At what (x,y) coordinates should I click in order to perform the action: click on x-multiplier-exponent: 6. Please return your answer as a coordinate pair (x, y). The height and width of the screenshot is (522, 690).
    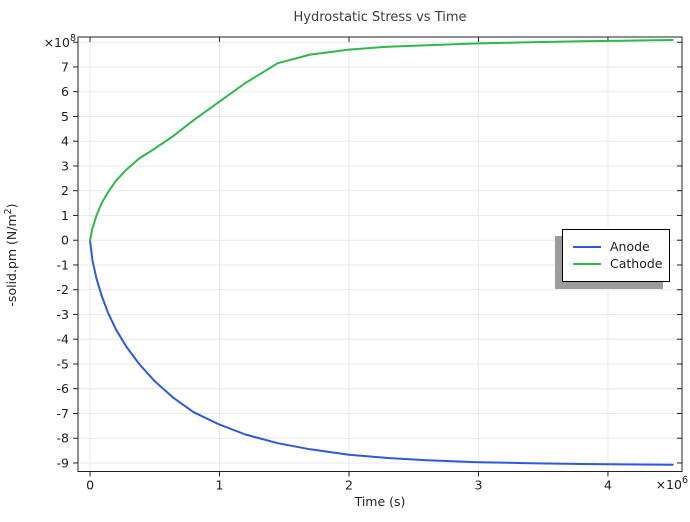
    Looking at the image, I should click on (685, 480).